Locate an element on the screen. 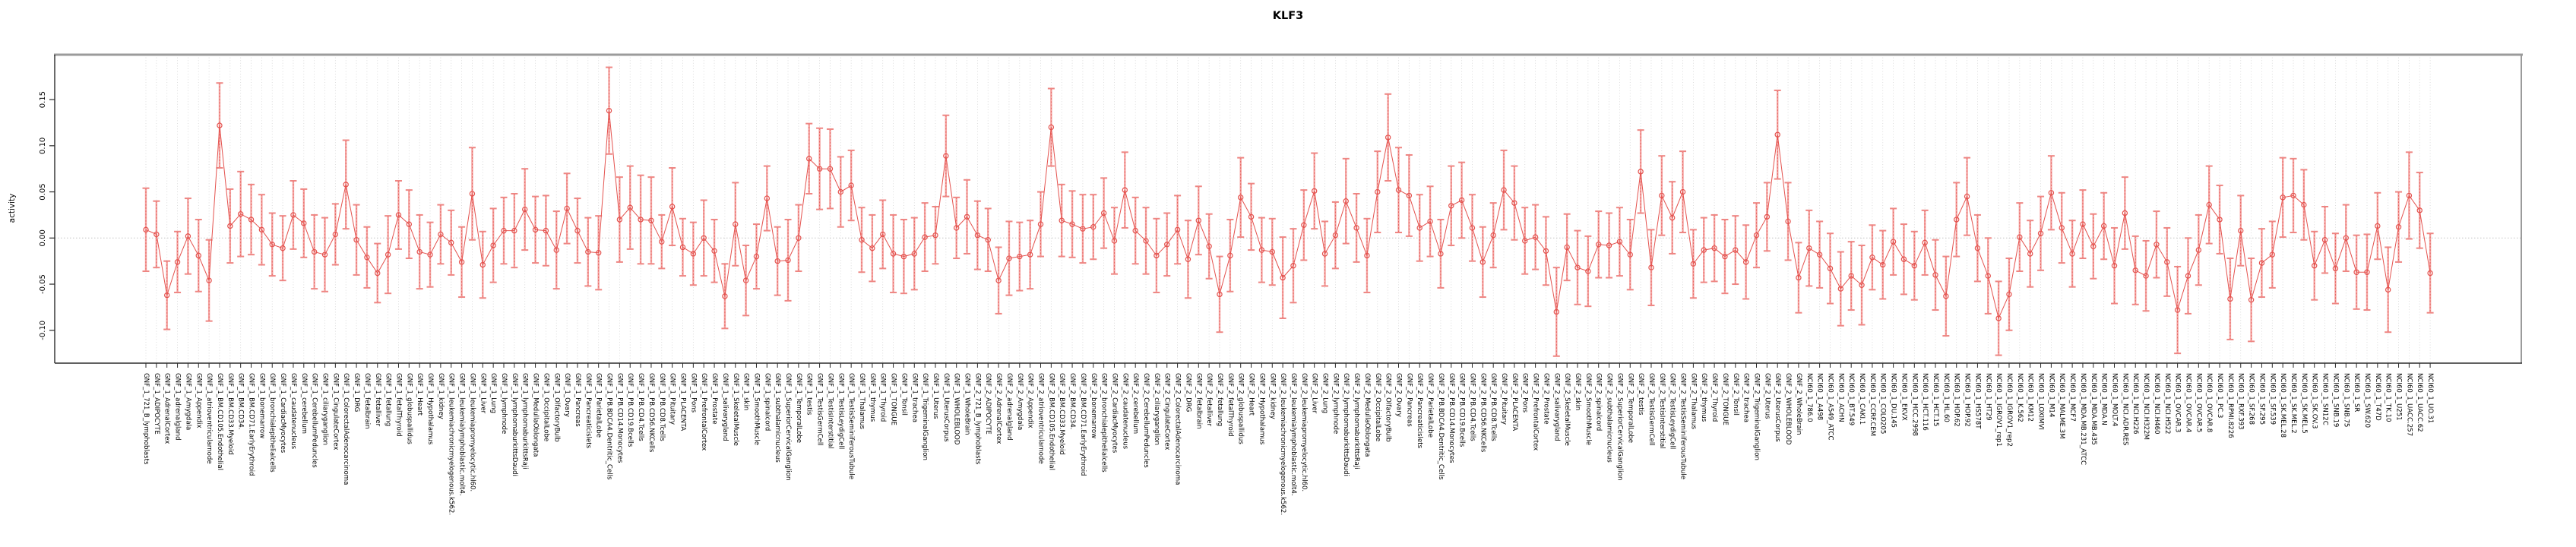  x-tick-label: GNF_1_lymphomaburkittsDaudi is located at coordinates (514, 424).